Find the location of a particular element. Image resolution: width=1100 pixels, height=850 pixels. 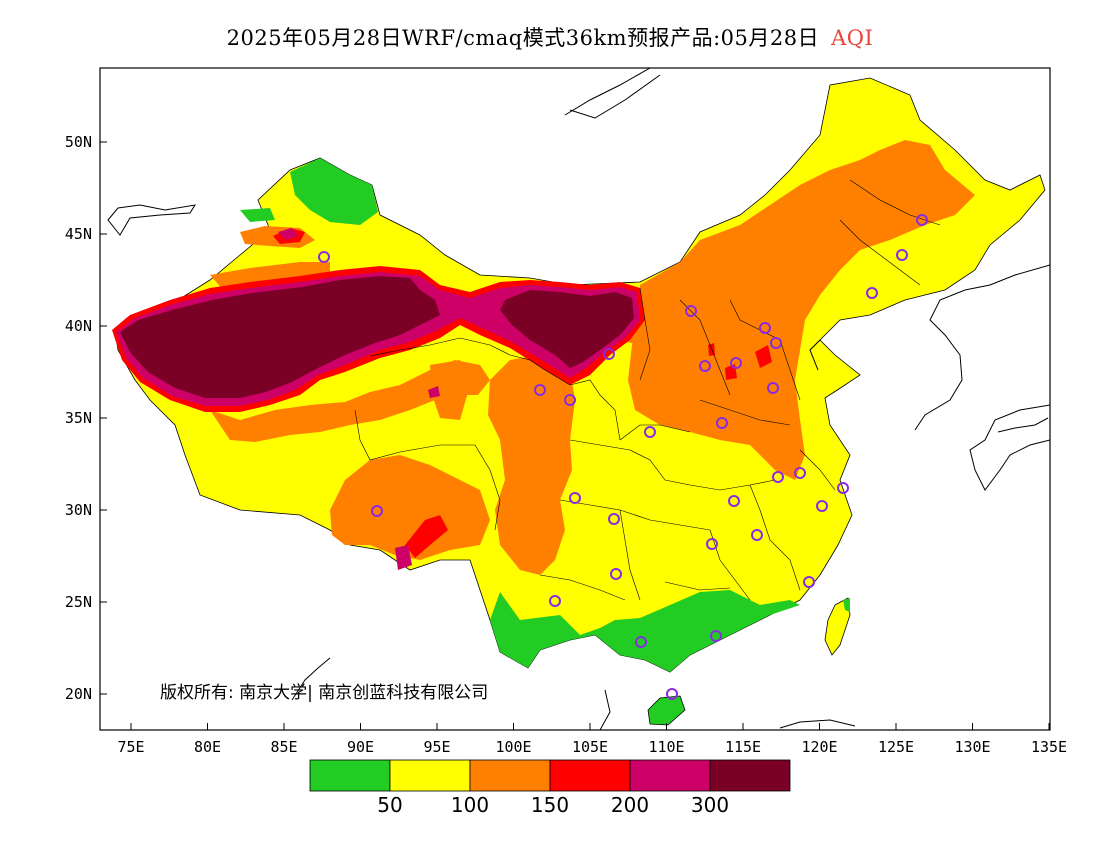

lon-tick-label: 95E is located at coordinates (436, 747).